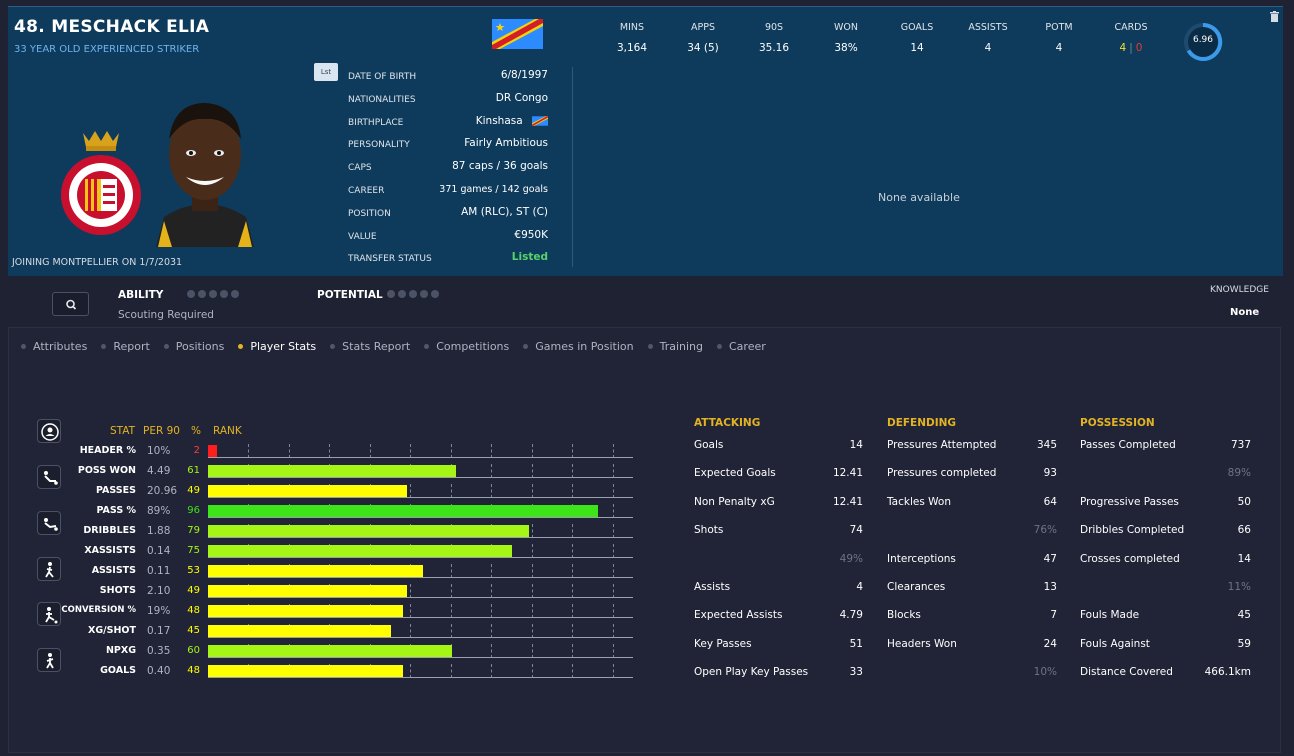 The width and height of the screenshot is (1294, 756). What do you see at coordinates (193, 570) in the screenshot?
I see `stat-percentile: 53` at bounding box center [193, 570].